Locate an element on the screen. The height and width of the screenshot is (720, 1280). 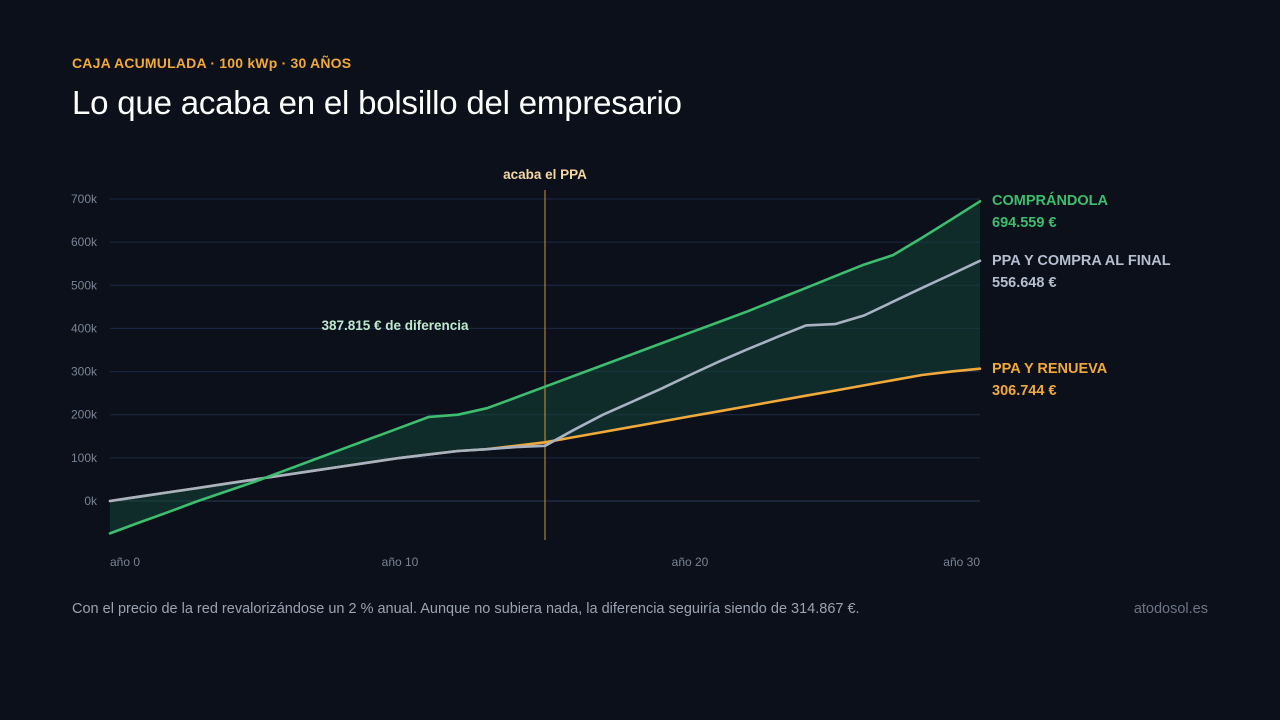
brand-label: atodosol.es is located at coordinates (1170, 609).